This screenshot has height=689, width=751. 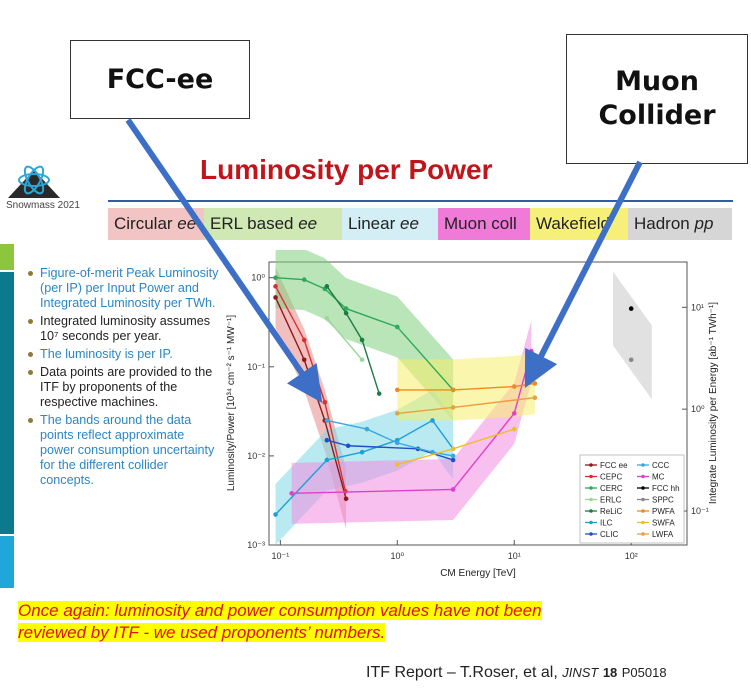 What do you see at coordinates (580, 672) in the screenshot?
I see `citation-journal: JINST` at bounding box center [580, 672].